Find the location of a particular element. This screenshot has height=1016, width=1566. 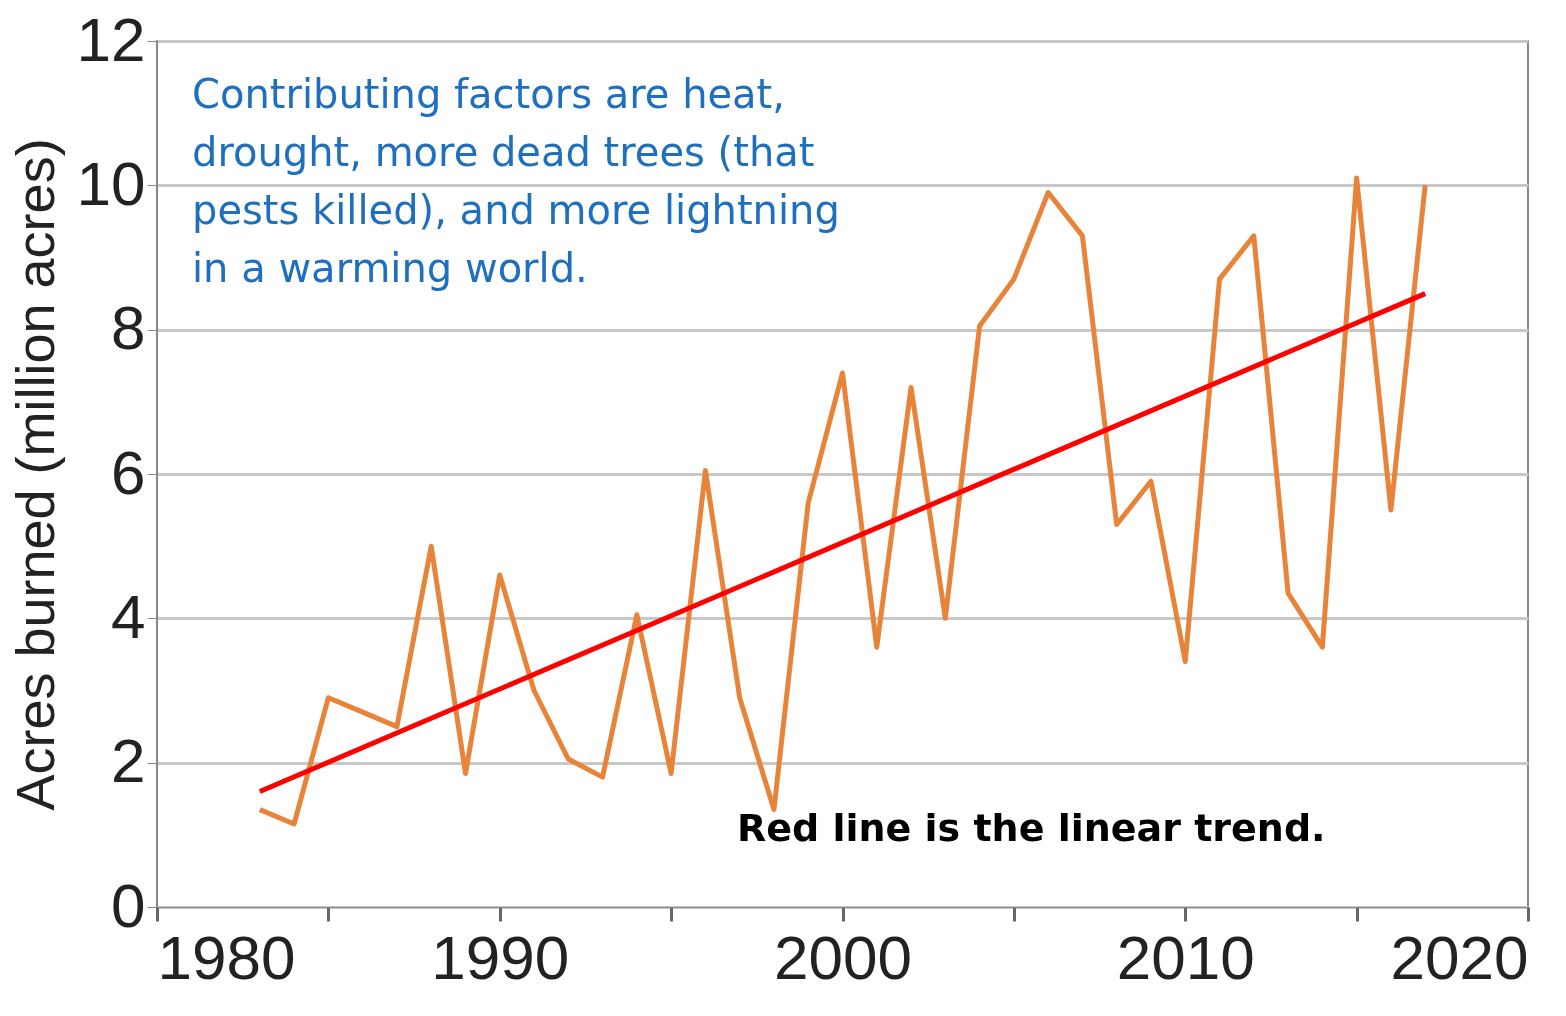

x-tick-label: 1990 is located at coordinates (500, 957).